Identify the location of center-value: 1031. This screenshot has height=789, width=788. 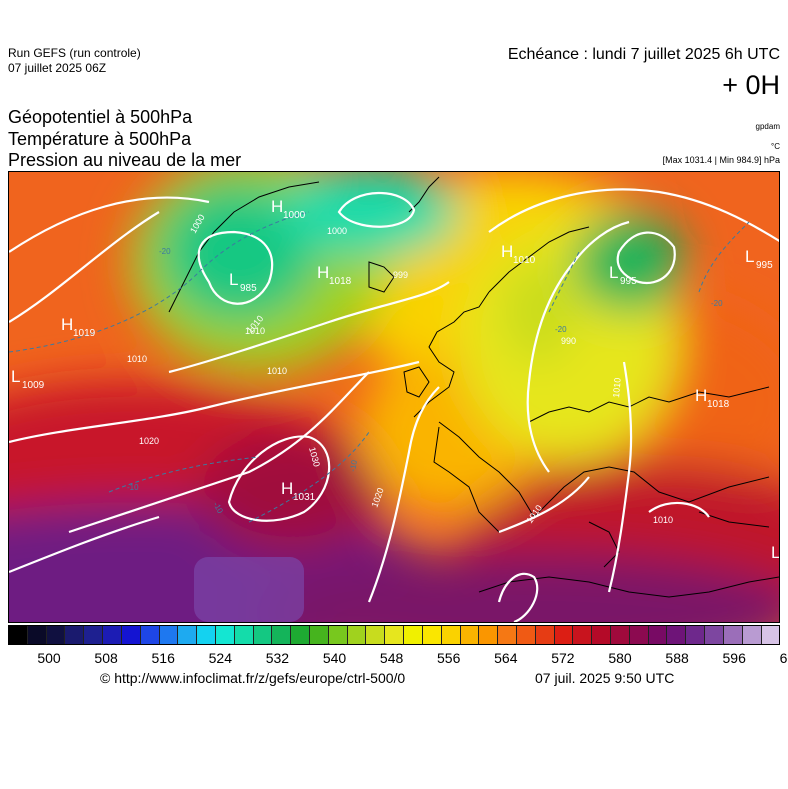
(304, 497).